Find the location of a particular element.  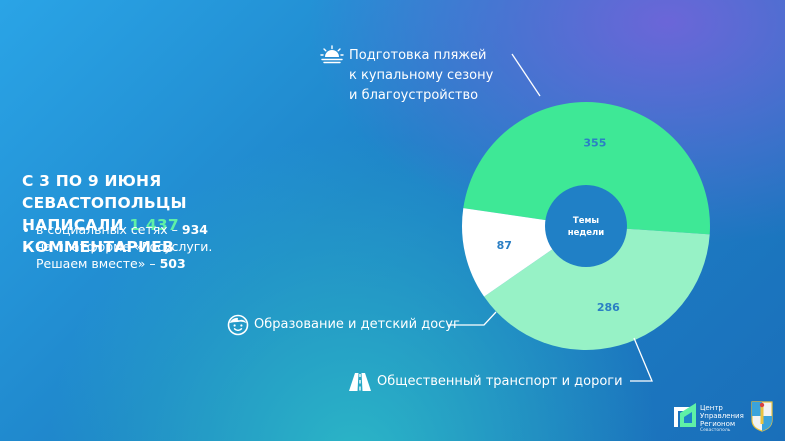

category-label-transport: Общественный транспорт и дороги is located at coordinates (500, 381).